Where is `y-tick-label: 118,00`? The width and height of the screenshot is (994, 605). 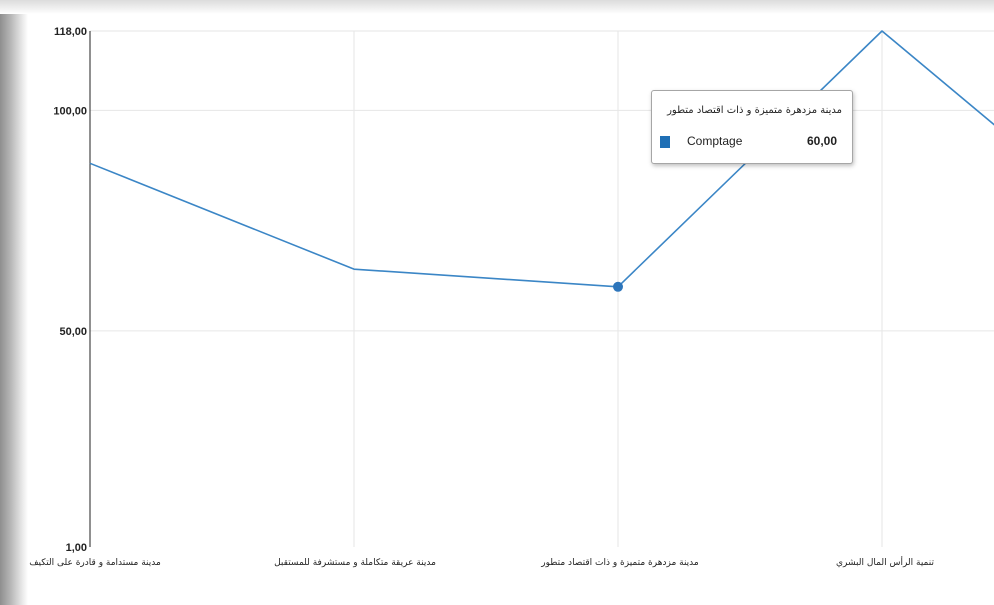
y-tick-label: 118,00 is located at coordinates (70, 32).